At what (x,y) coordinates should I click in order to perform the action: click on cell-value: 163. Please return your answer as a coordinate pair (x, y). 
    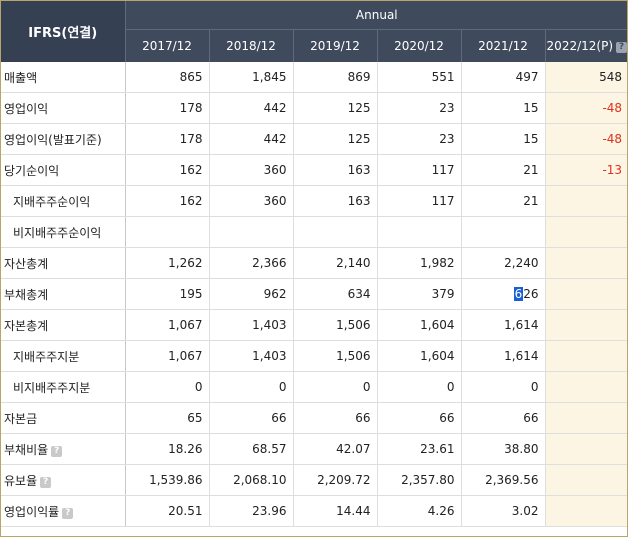
    Looking at the image, I should click on (359, 170).